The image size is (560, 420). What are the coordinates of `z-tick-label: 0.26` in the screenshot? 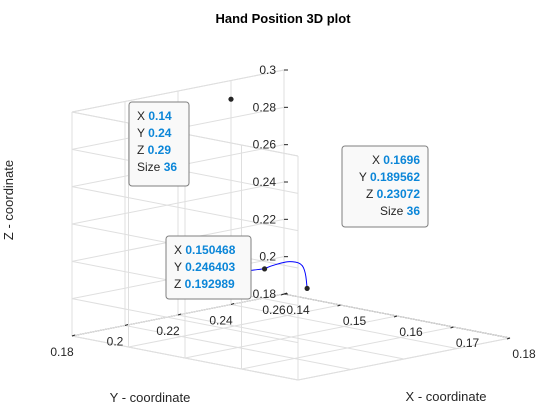 It's located at (265, 145).